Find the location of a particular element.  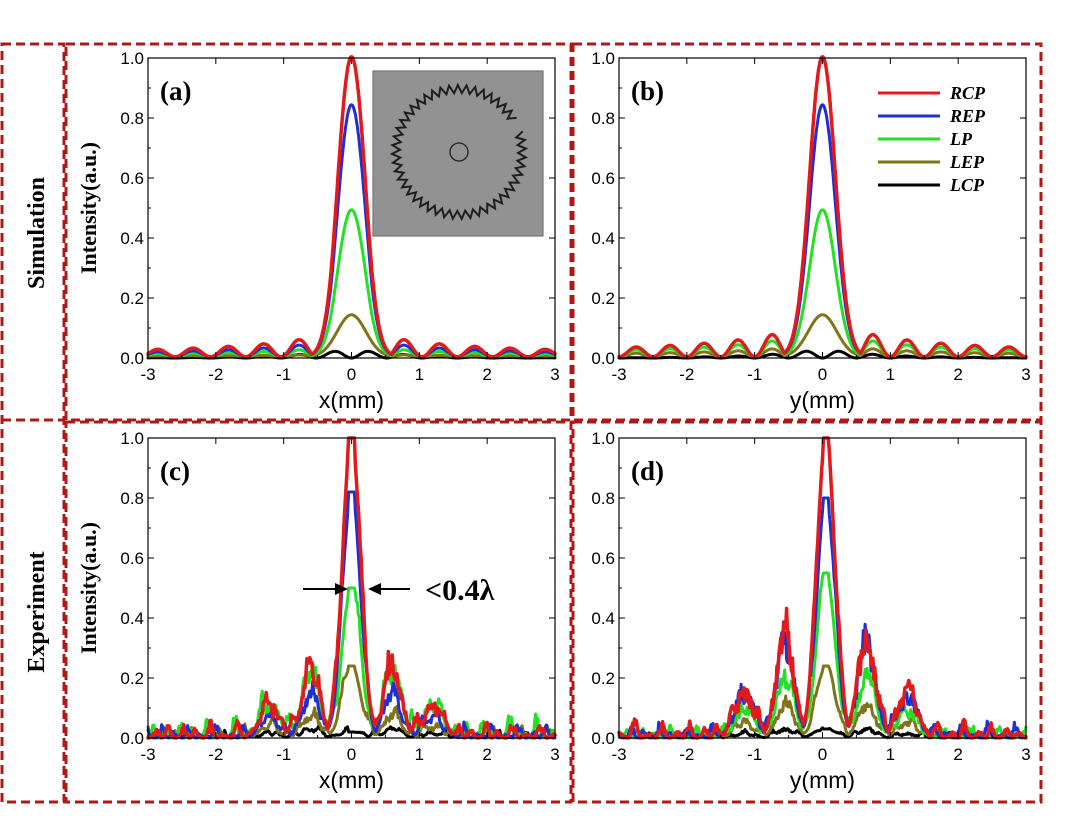

gear-ring-teeth is located at coordinates (459, 152).